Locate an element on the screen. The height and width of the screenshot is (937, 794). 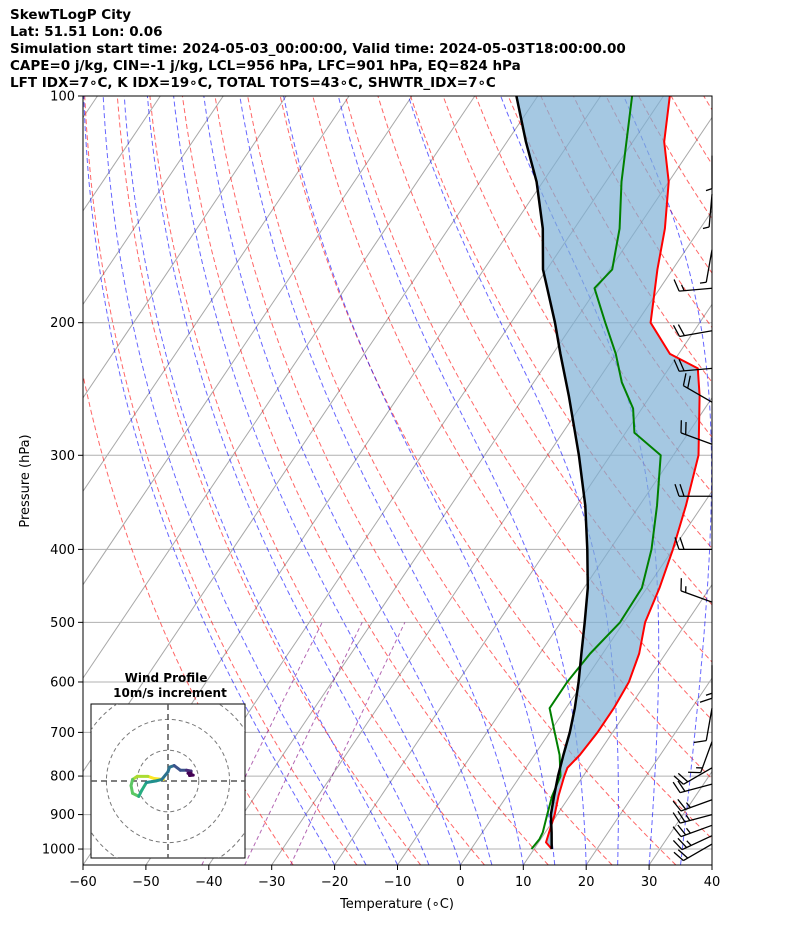
chart-title: SkewTLogP City is located at coordinates (71, 15).